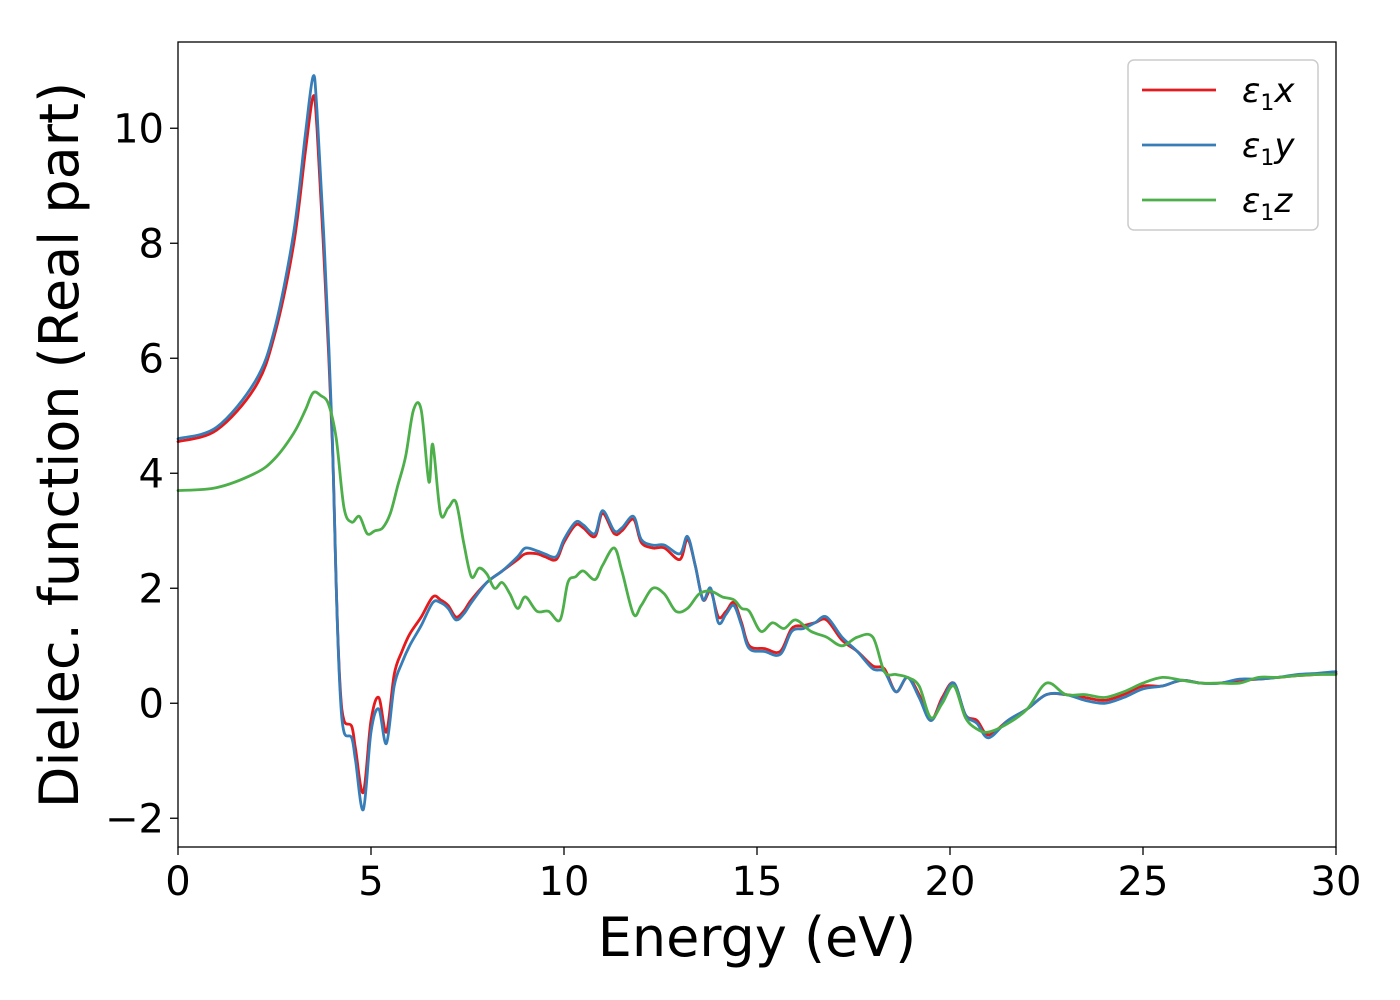  I want to click on x-tick-label: 15, so click(757, 882).